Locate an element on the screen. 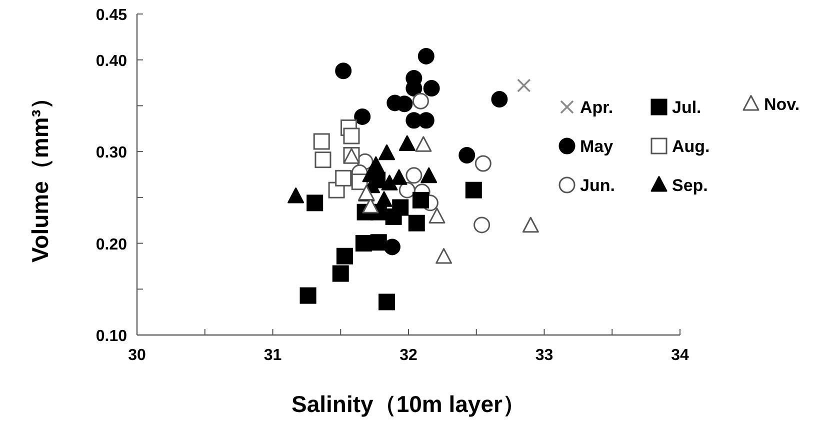 Image resolution: width=819 pixels, height=427 pixels. y-axis-title: Volume（mm³） is located at coordinates (40, 174).